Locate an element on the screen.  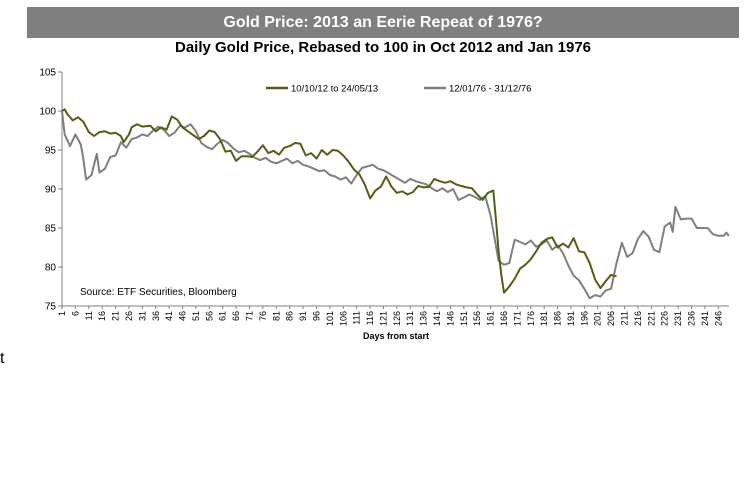
x-tick-label: 186 is located at coordinates (558, 318).